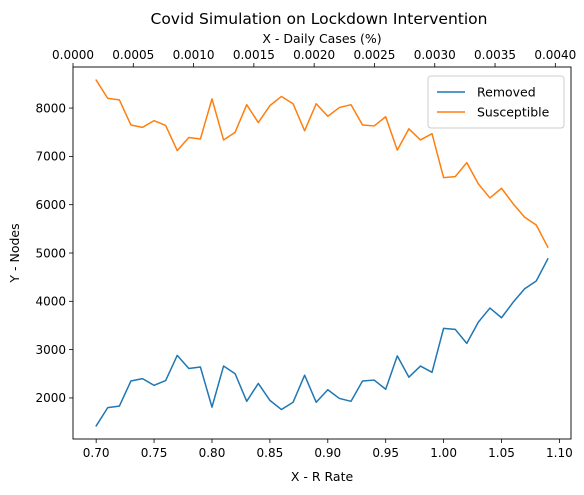 This screenshot has width=584, height=495. What do you see at coordinates (506, 92) in the screenshot?
I see `legend-label-removed: Removed` at bounding box center [506, 92].